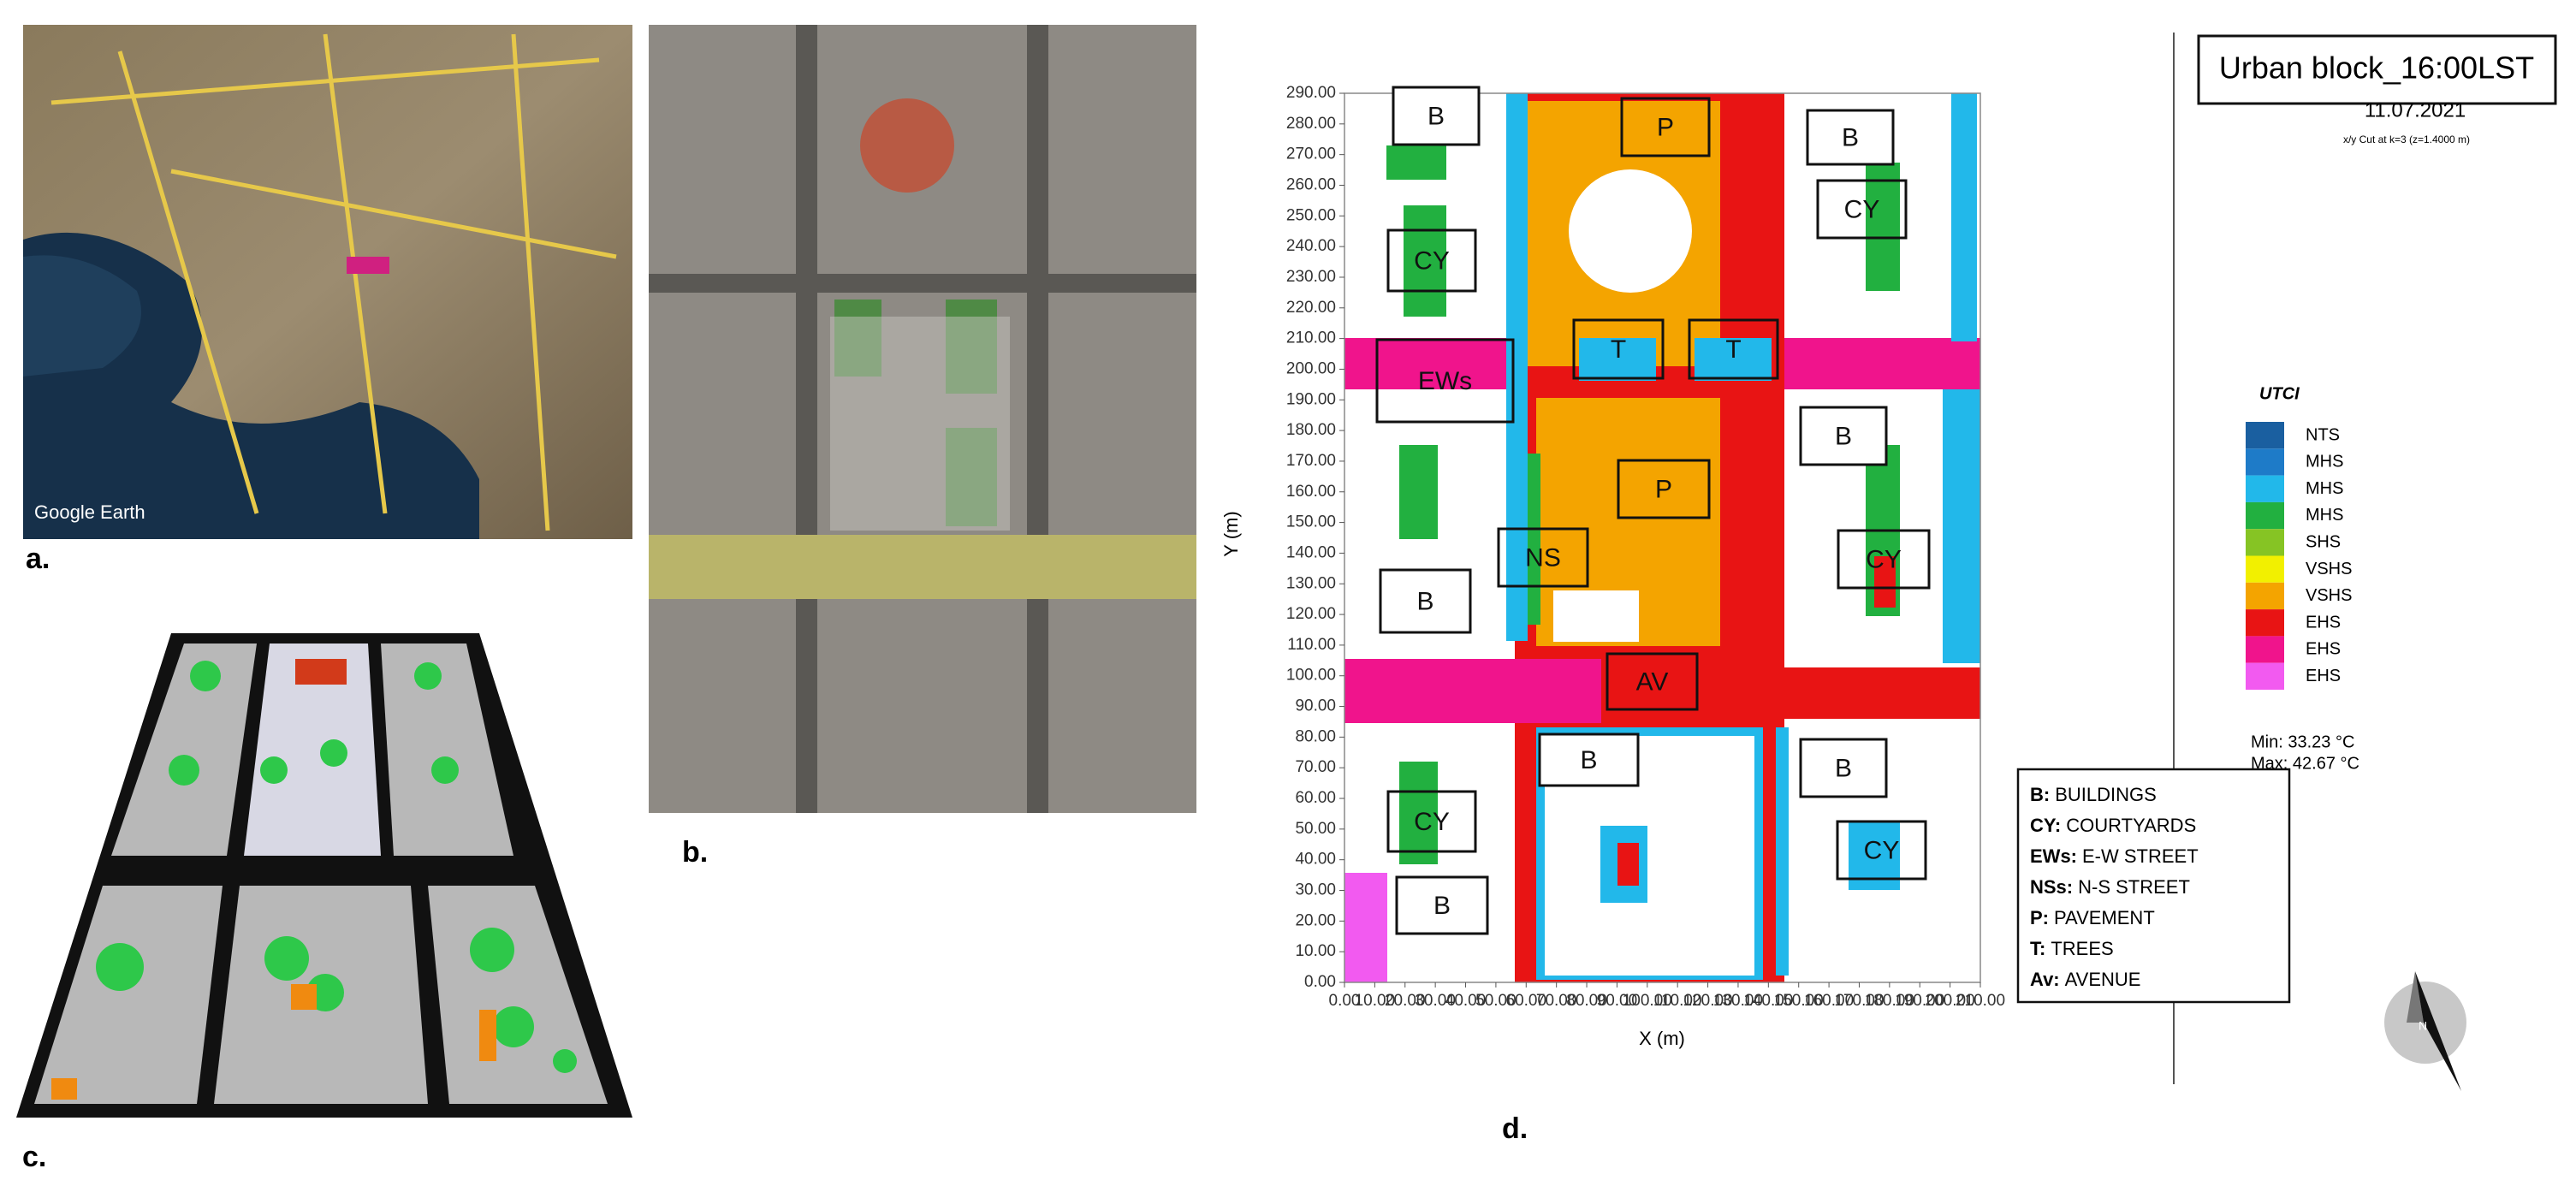 This screenshot has width=2576, height=1204. I want to click on key-text: PAVEMENT, so click(2104, 917).